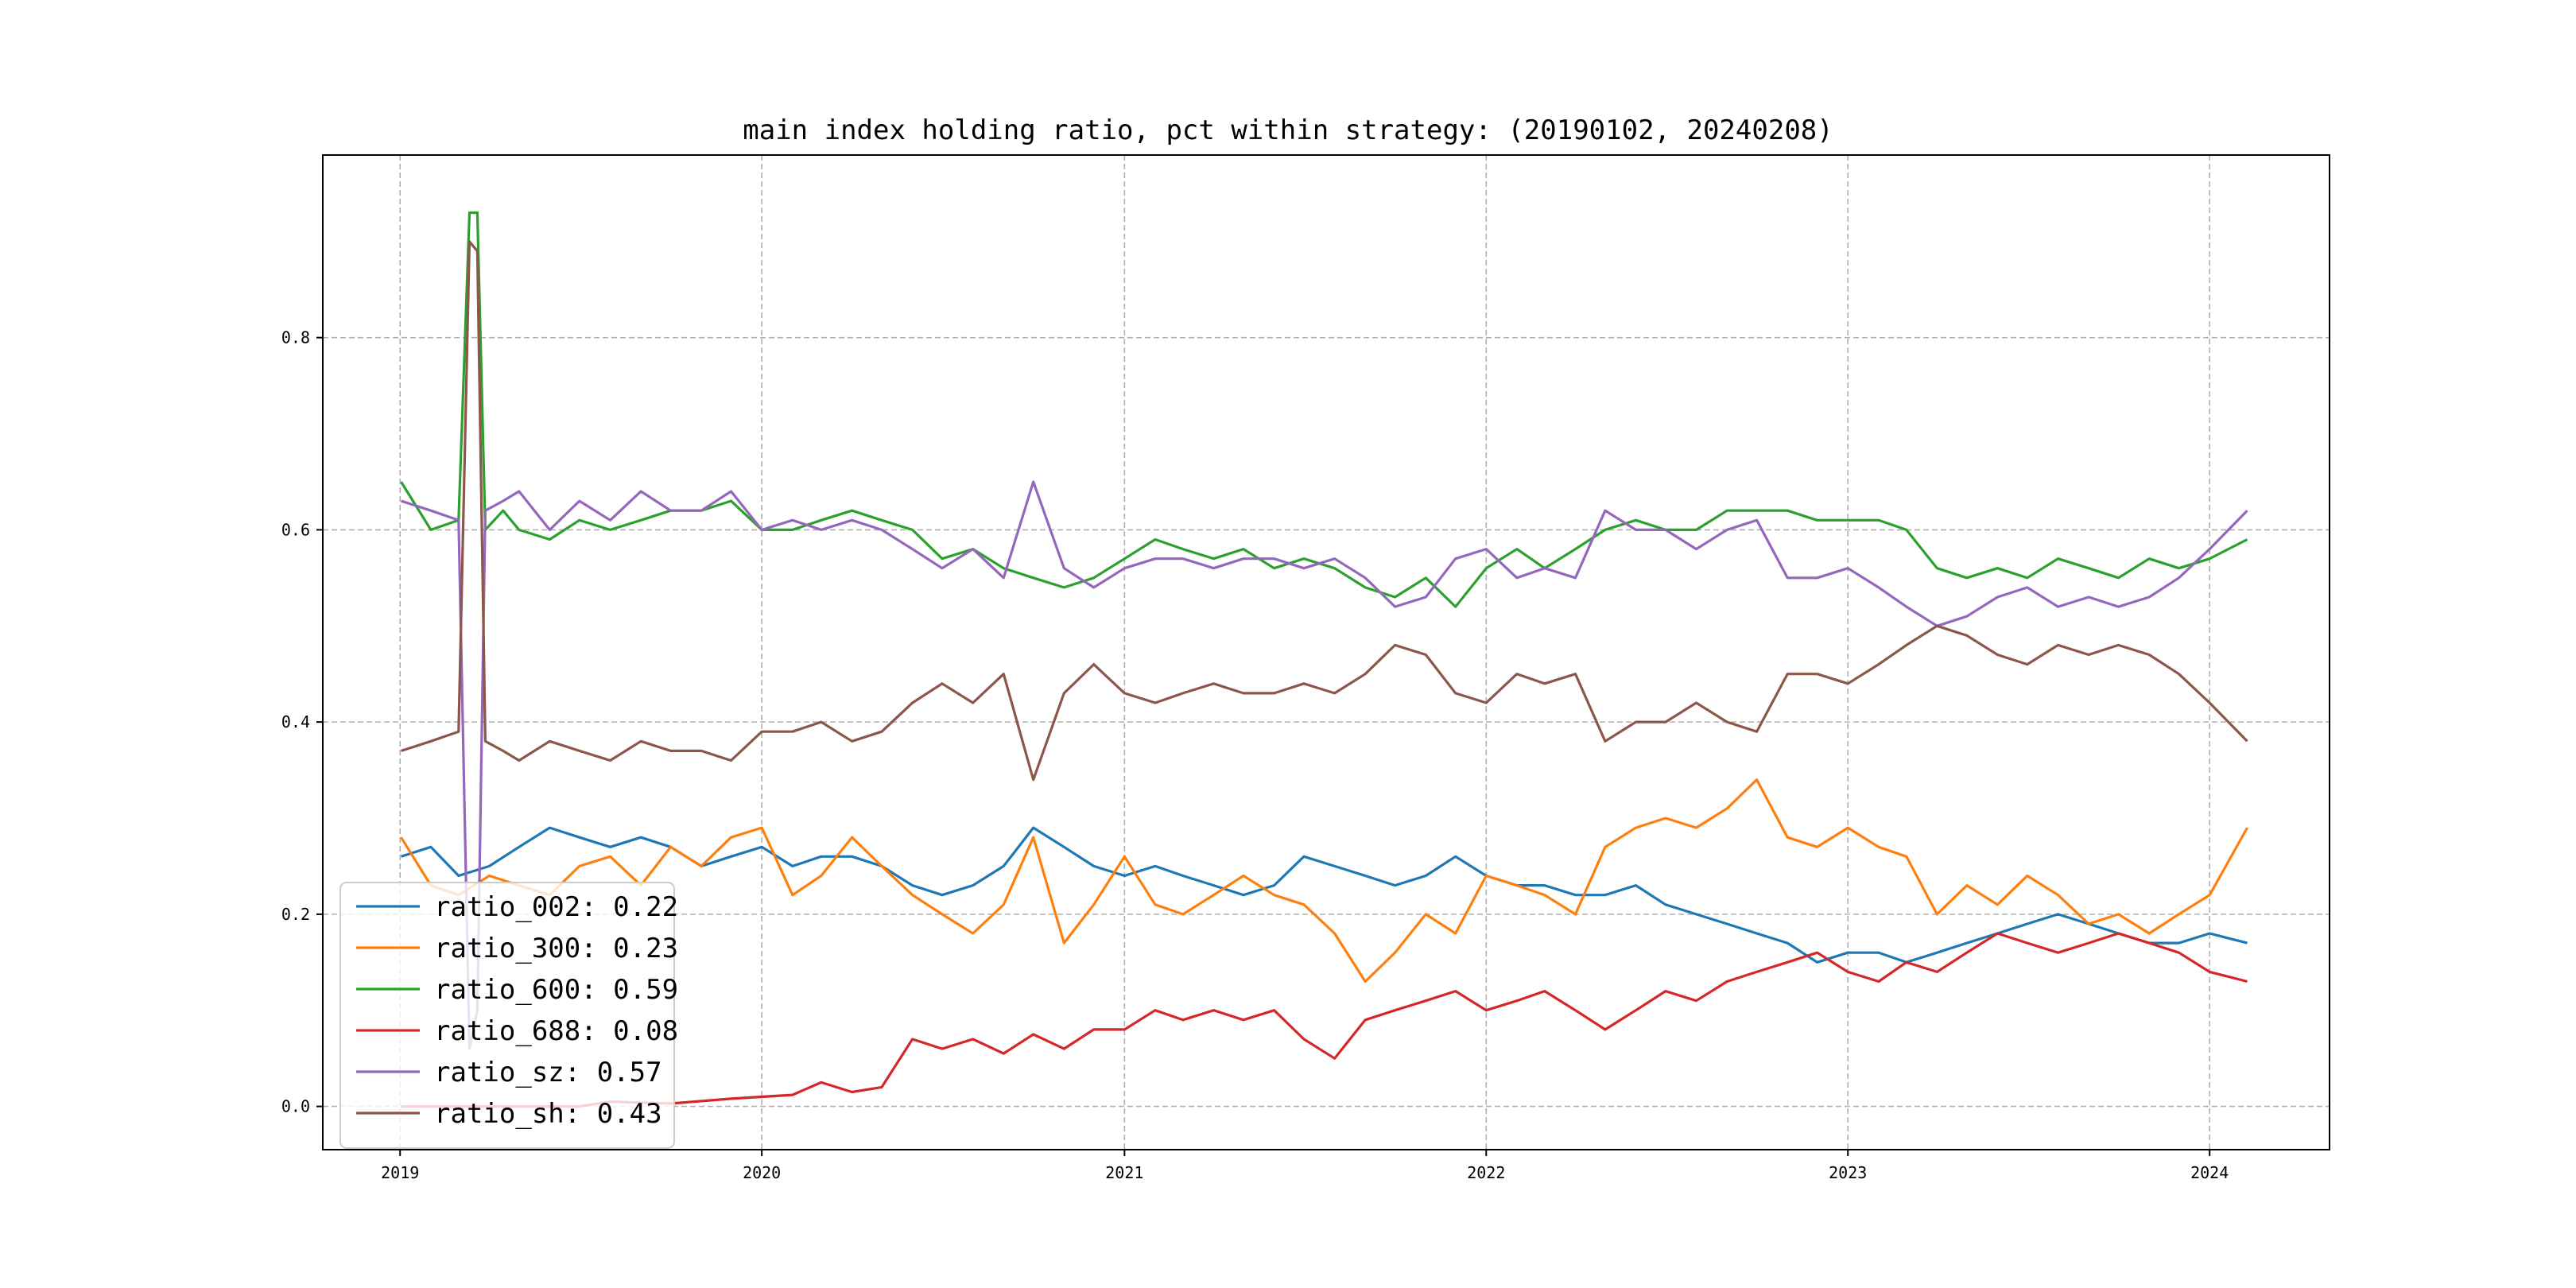  I want to click on legend-label: ratio_600: 0.59, so click(556, 990).